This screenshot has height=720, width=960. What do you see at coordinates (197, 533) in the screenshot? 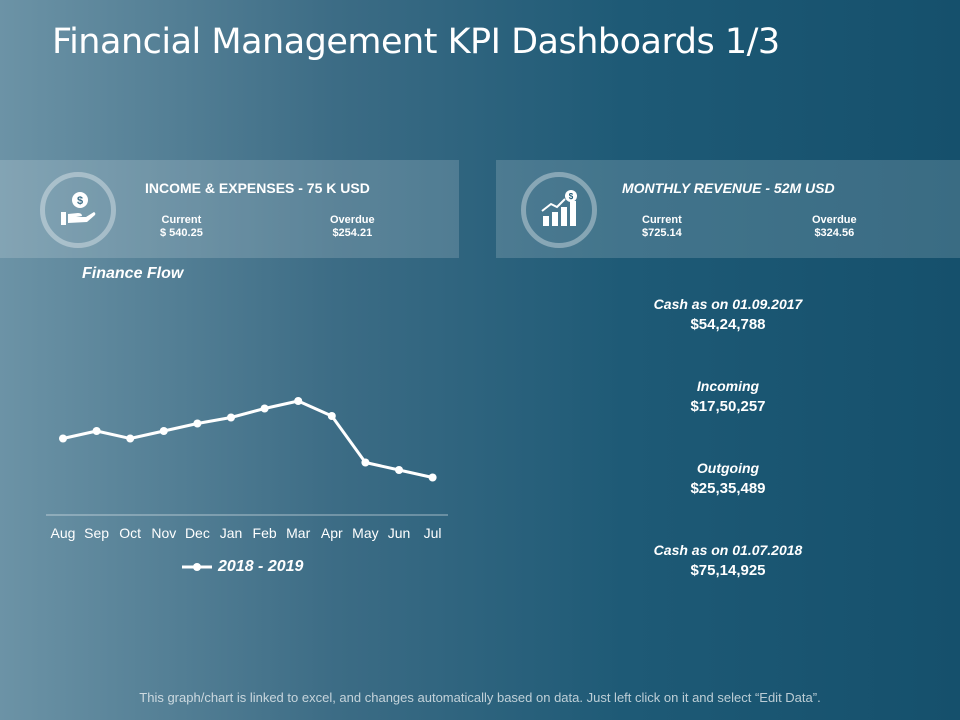
I see `x-tick-label: Dec` at bounding box center [197, 533].